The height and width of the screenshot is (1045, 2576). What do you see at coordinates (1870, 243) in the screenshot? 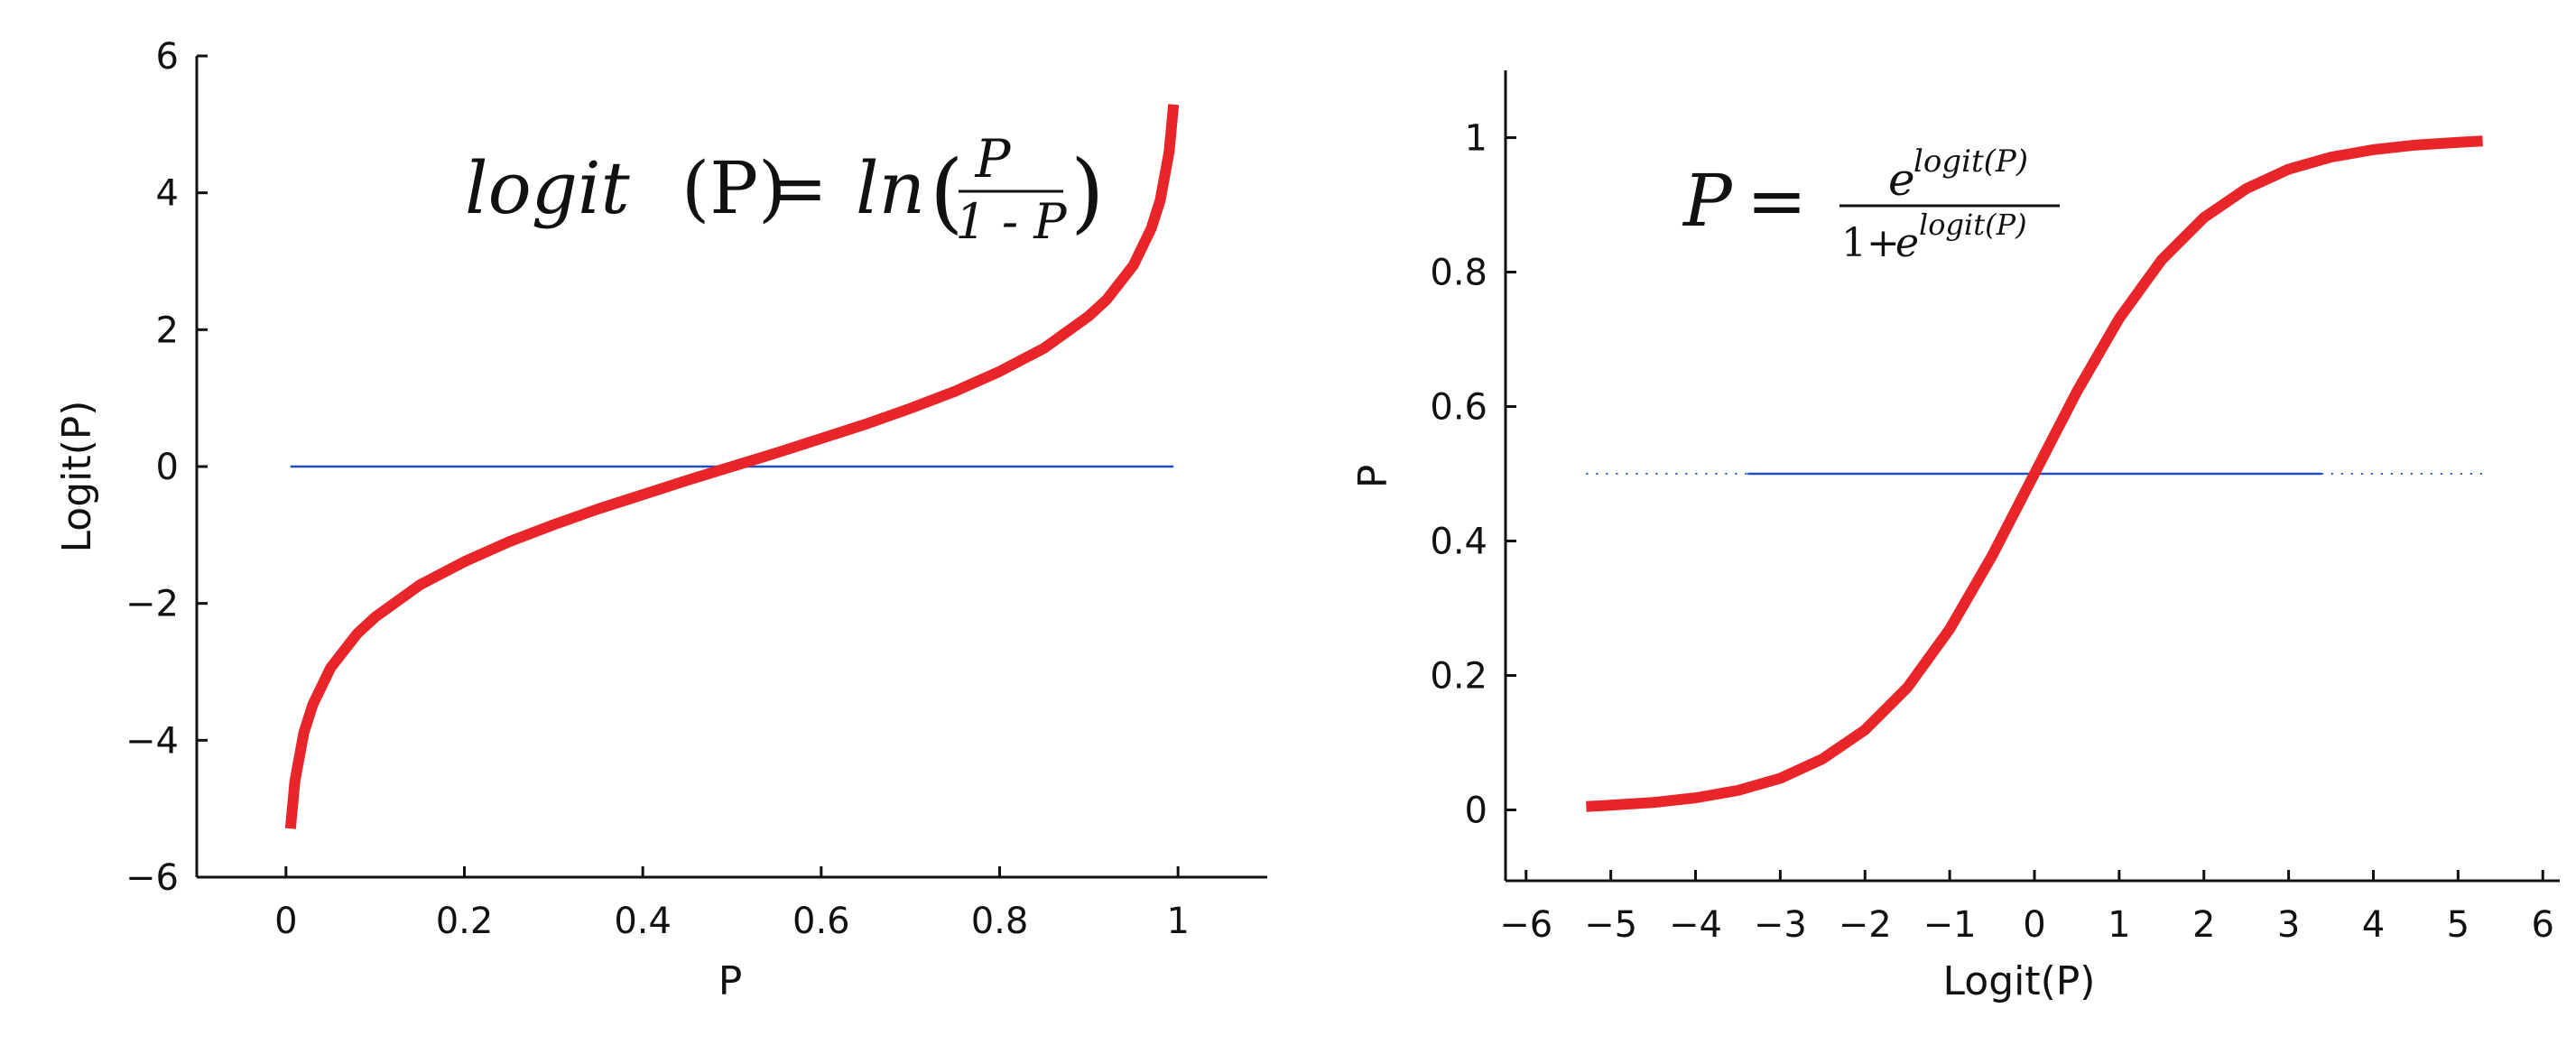
I see `right-eq-den-one: 1+` at bounding box center [1870, 243].